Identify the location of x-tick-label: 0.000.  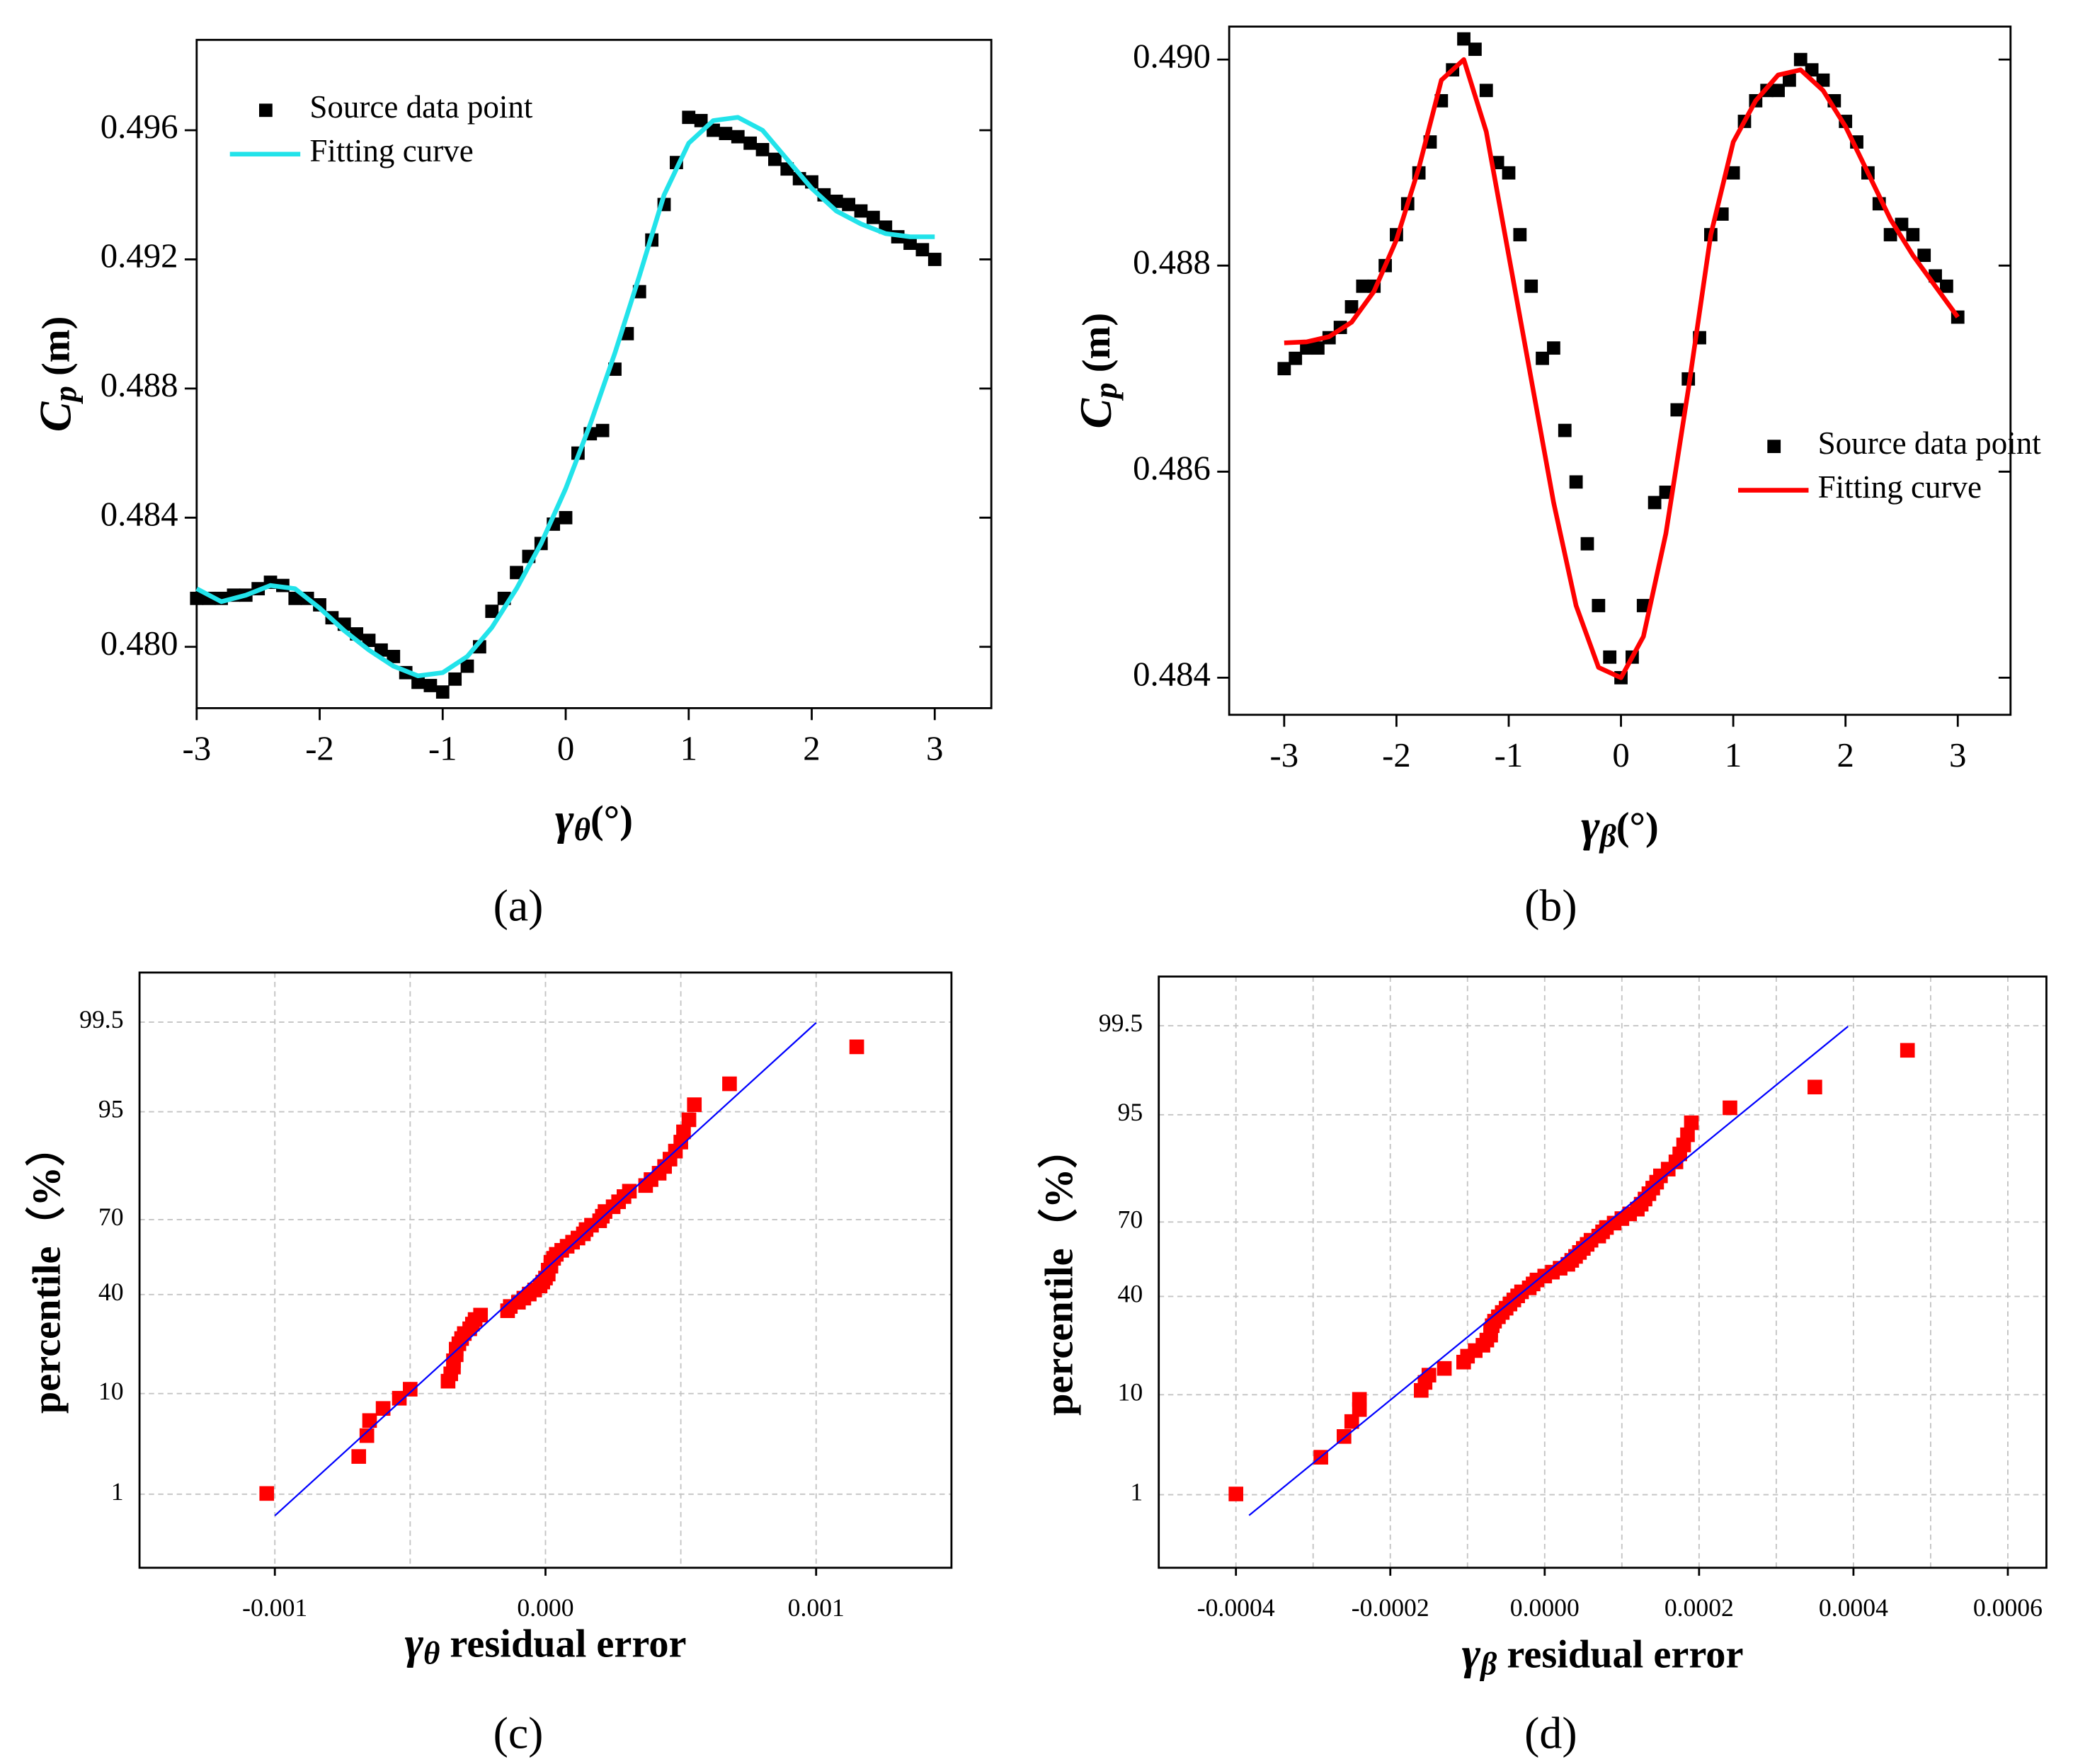
(545, 1608).